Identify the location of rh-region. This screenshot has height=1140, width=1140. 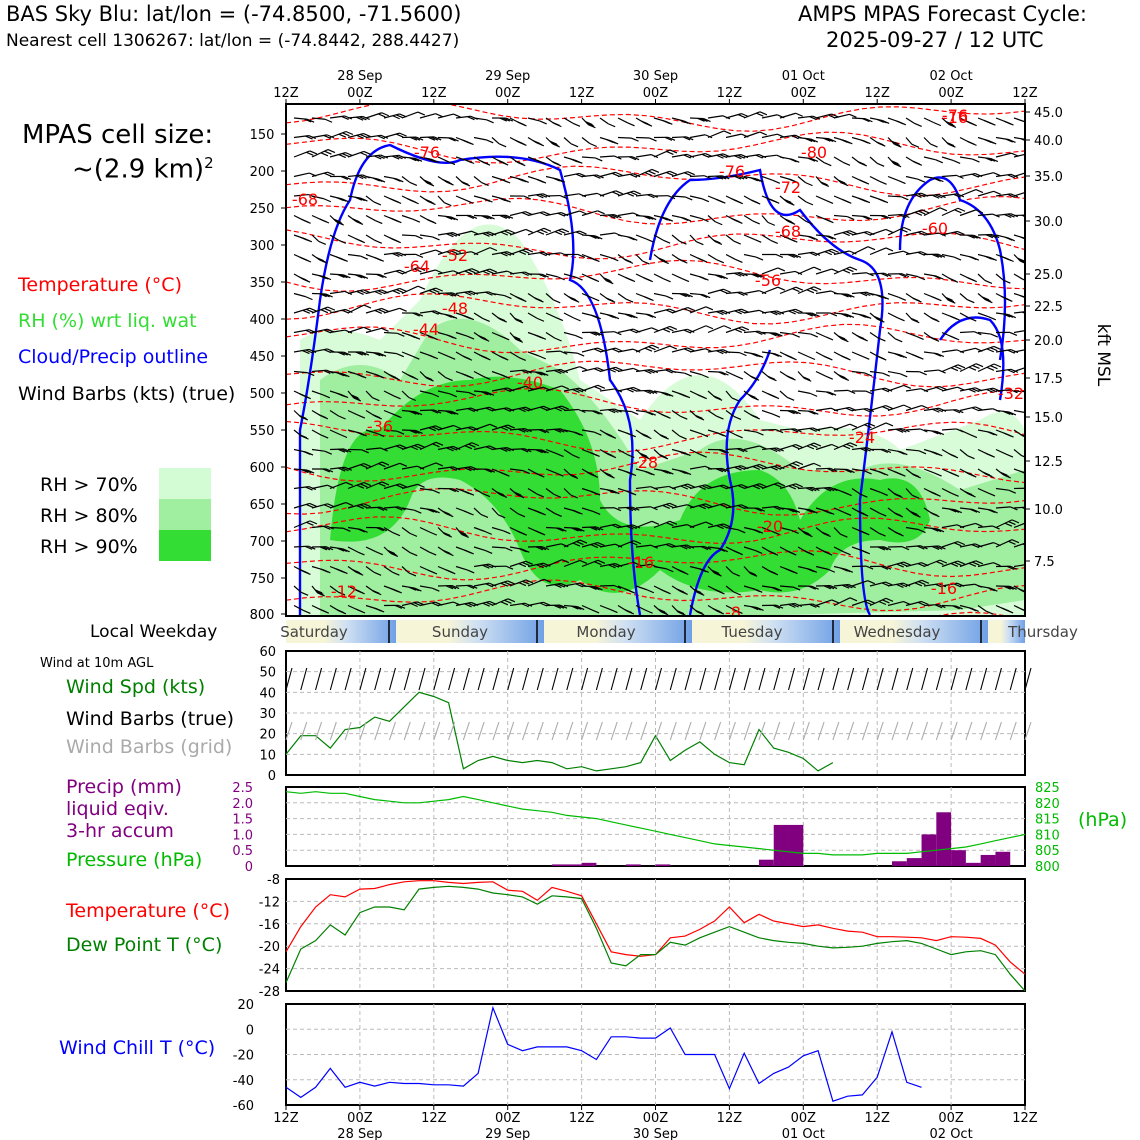
(630, 484).